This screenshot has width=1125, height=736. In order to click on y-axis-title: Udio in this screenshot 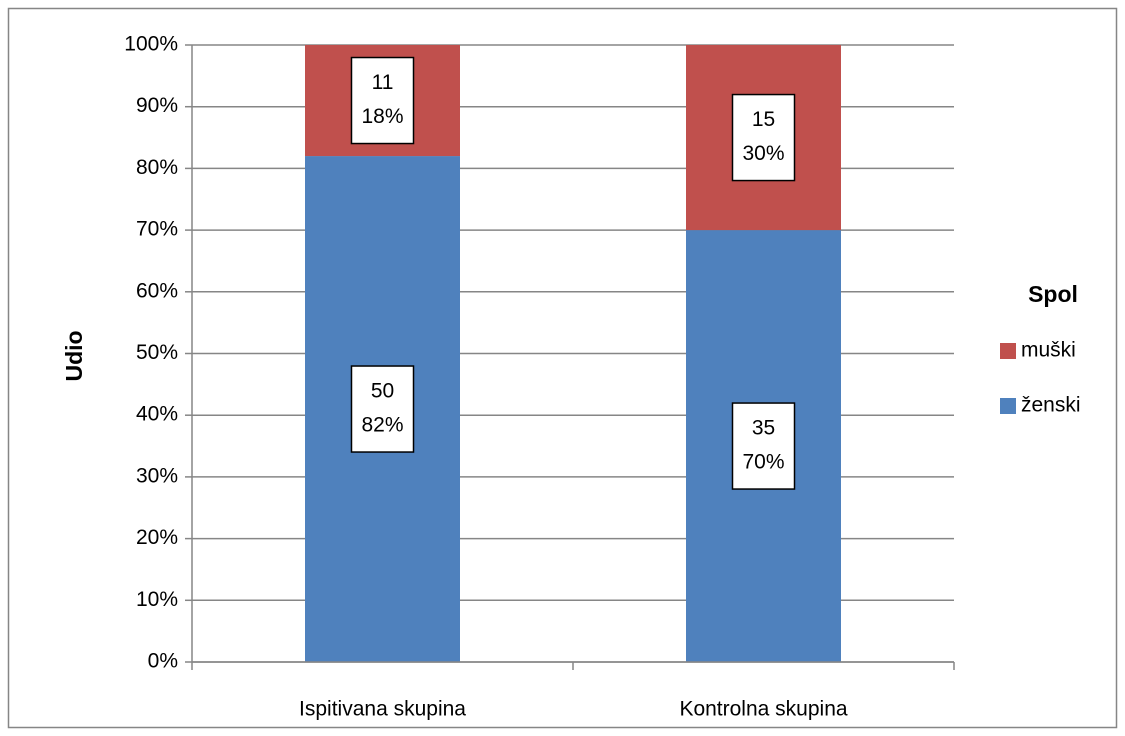, I will do `click(74, 355)`.